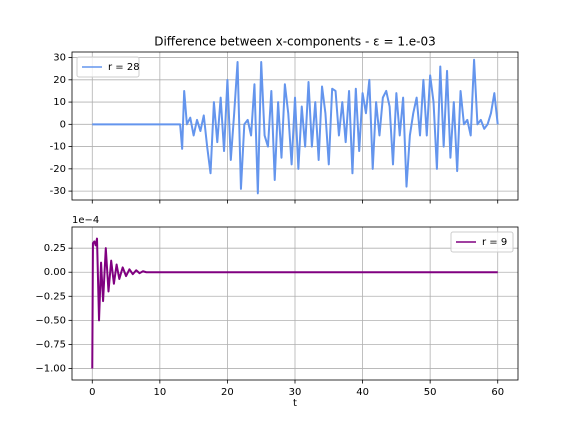  I want to click on x-tick-label: 10, so click(159, 392).